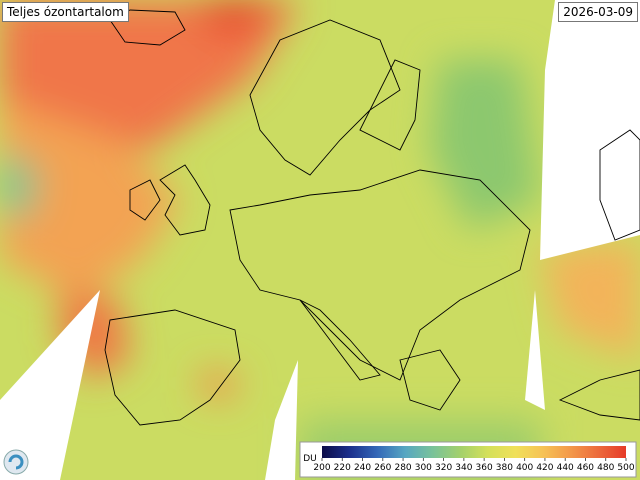 This screenshot has width=640, height=480. I want to click on map-date: 2026-03-09, so click(598, 12).